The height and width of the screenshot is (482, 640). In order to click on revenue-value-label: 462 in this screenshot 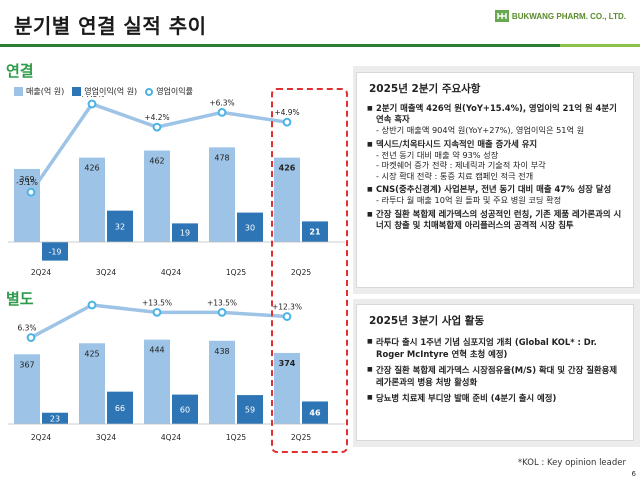, I will do `click(156, 161)`.